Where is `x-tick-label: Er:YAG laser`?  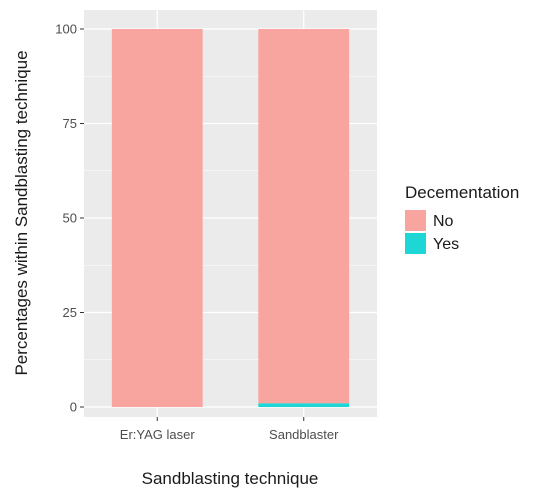 x-tick-label: Er:YAG laser is located at coordinates (158, 434).